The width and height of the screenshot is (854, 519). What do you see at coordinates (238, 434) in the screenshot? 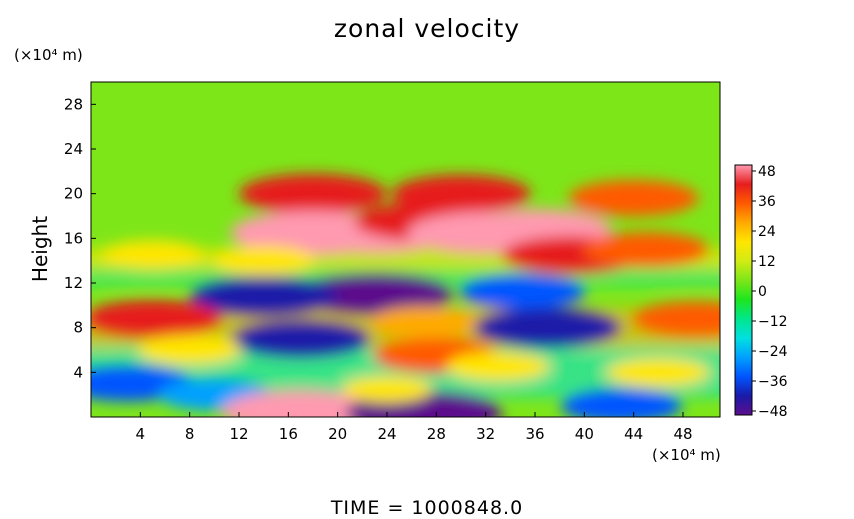
I see `x-tick-label: 12` at bounding box center [238, 434].